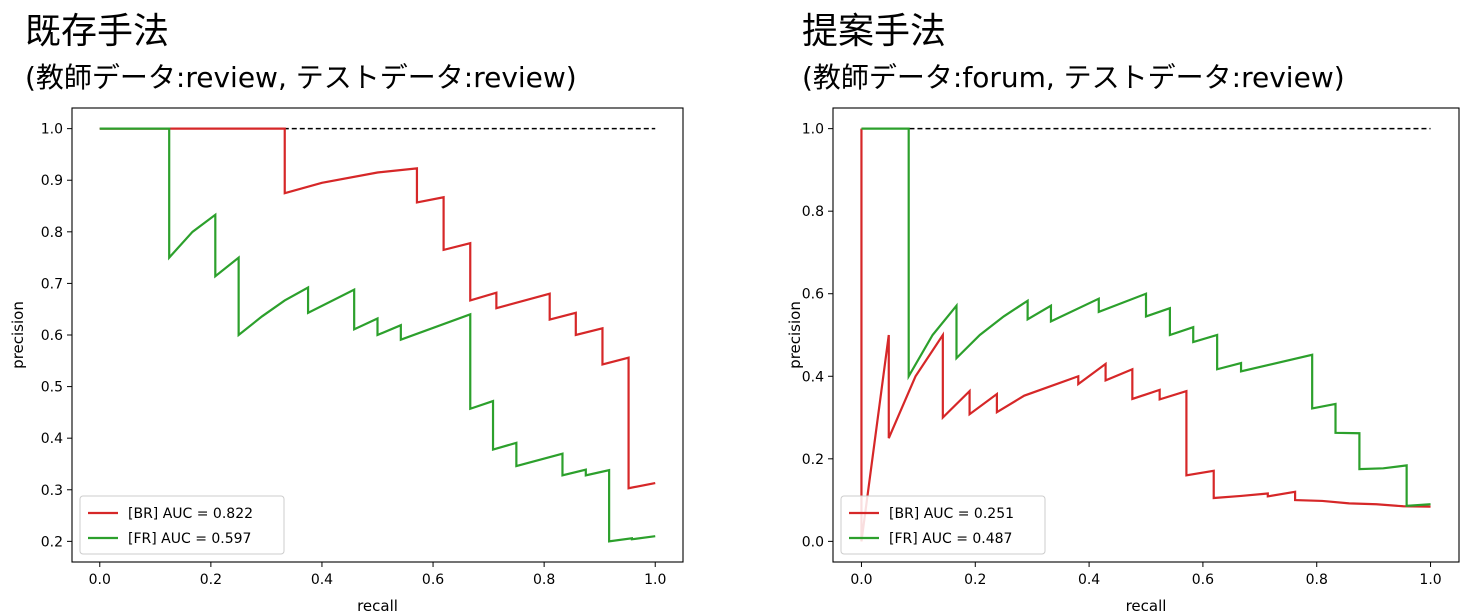  Describe the element at coordinates (97, 31) in the screenshot. I see `chart-heading: 既存手法` at that location.